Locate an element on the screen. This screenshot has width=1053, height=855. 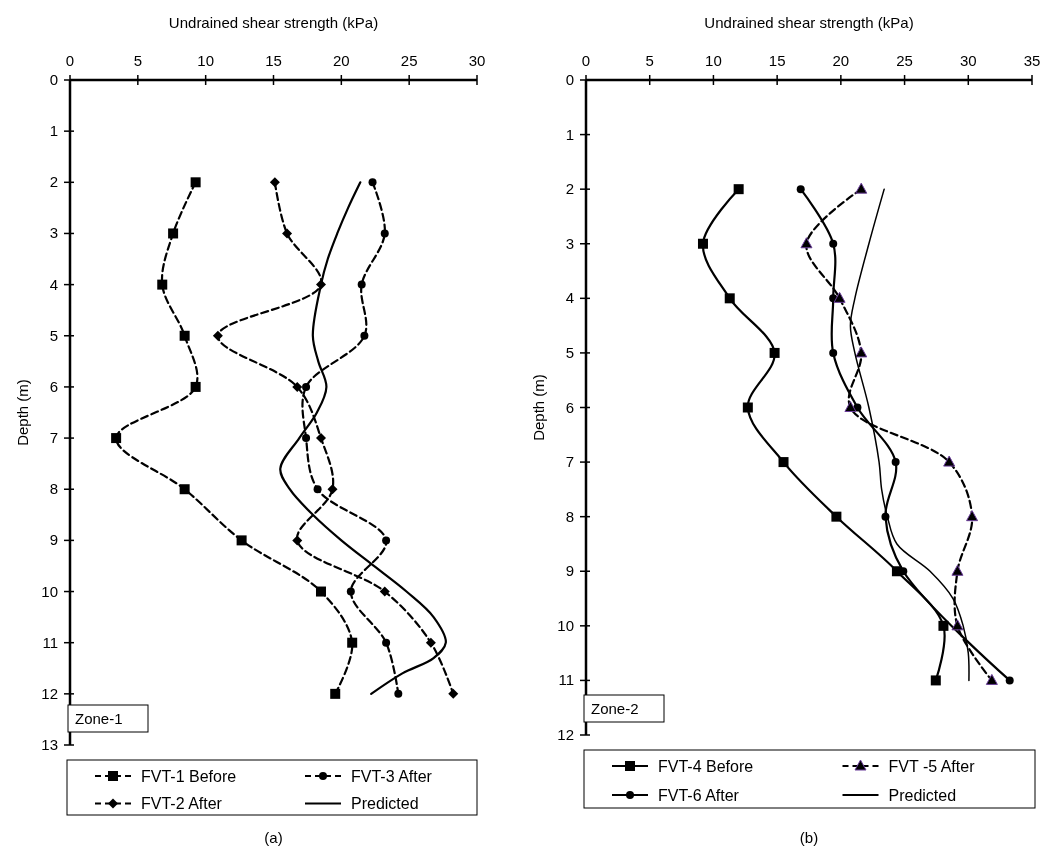
annotation: Zone-2 is located at coordinates (615, 708).